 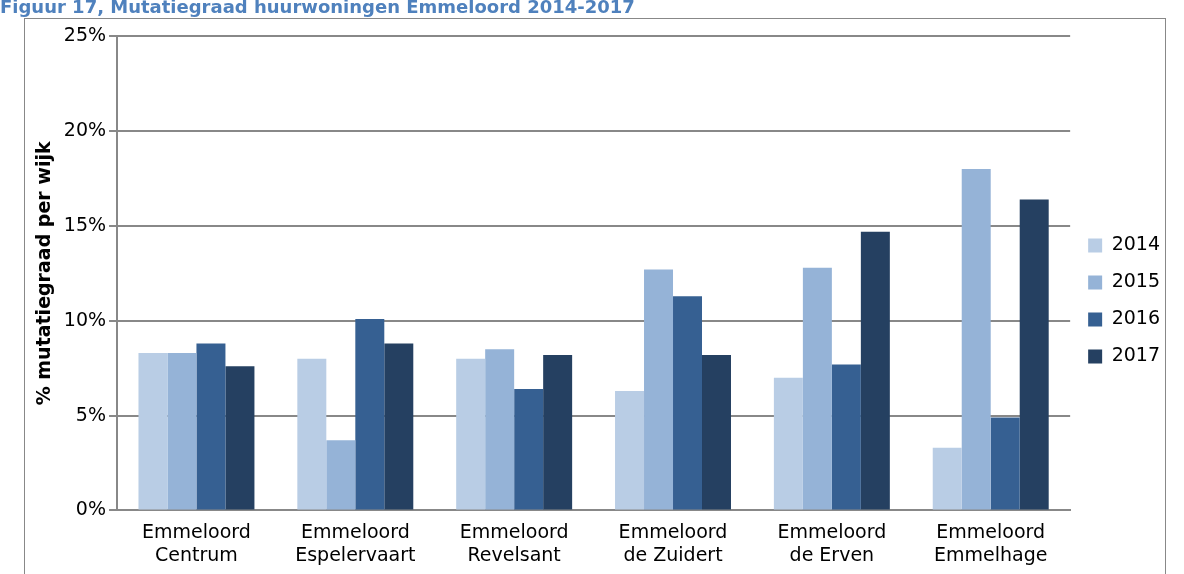 What do you see at coordinates (85, 129) in the screenshot?
I see `y-tick-label: 20%` at bounding box center [85, 129].